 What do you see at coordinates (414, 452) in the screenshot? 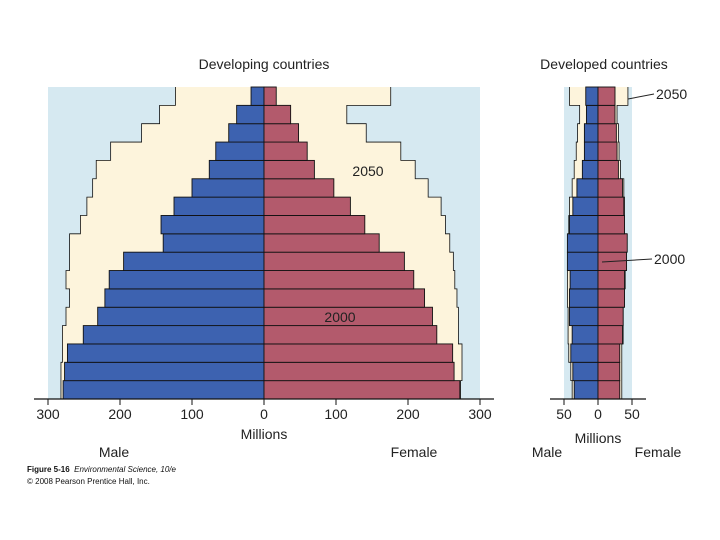
I see `developing-female-label: Female` at bounding box center [414, 452].